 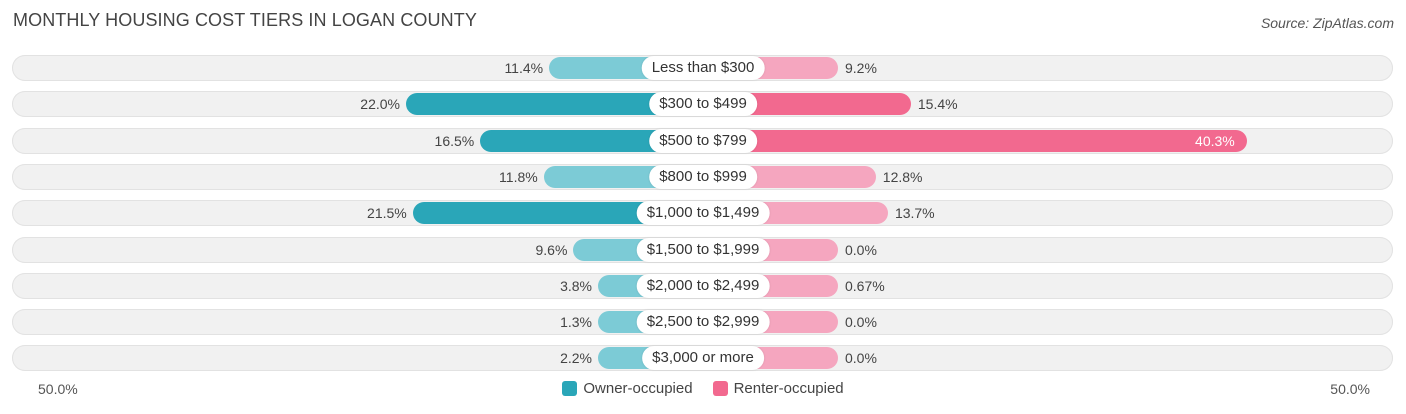 What do you see at coordinates (570, 388) in the screenshot?
I see `legend-swatch-owner` at bounding box center [570, 388].